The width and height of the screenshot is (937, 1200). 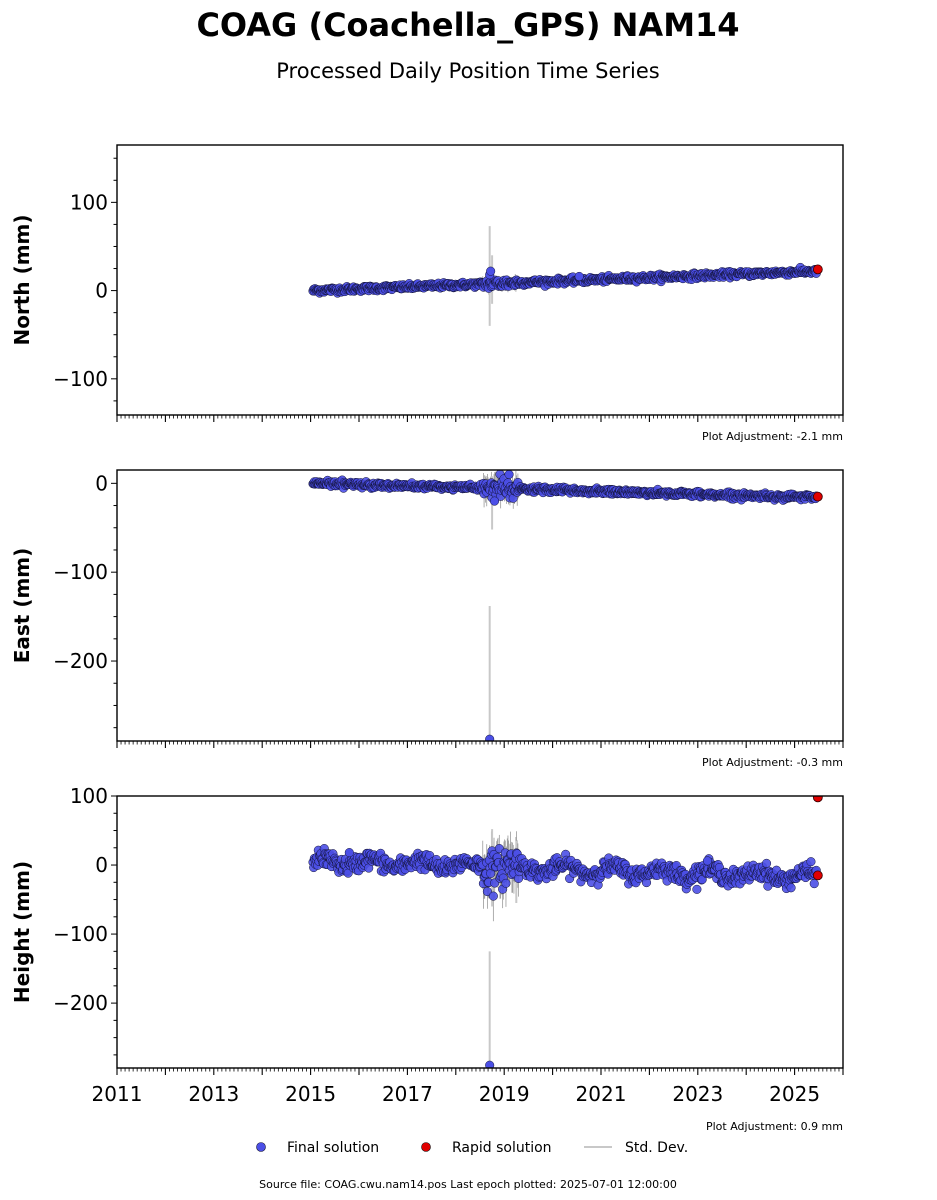 What do you see at coordinates (565, 932) in the screenshot?
I see `plot-area-height` at bounding box center [565, 932].